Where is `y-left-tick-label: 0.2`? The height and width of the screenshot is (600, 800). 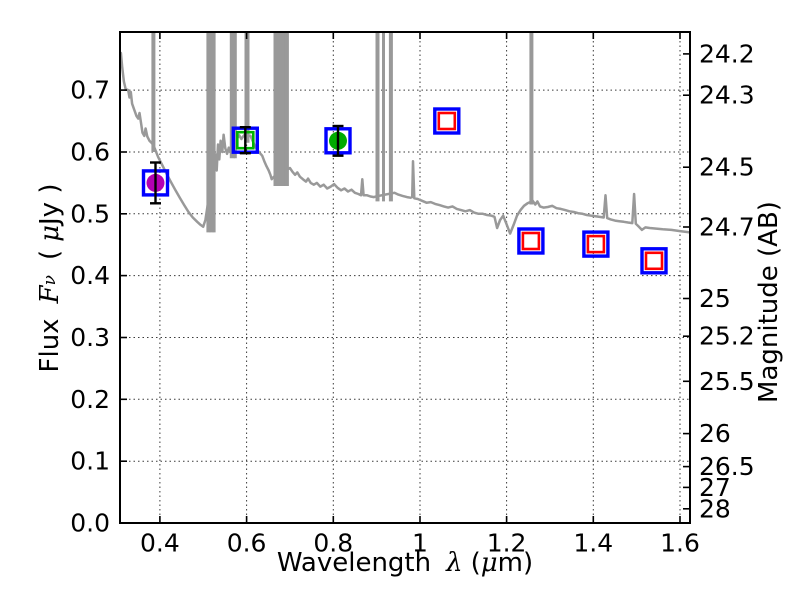
y-left-tick-label: 0.2 is located at coordinates (90, 399).